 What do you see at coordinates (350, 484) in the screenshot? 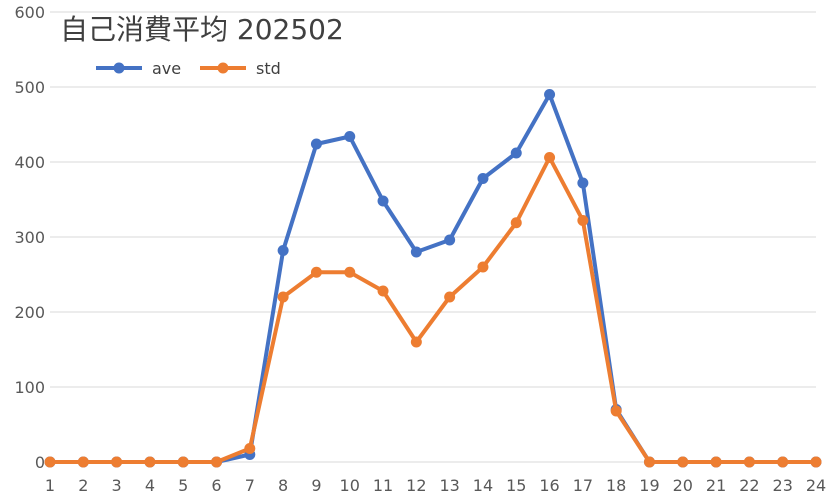
I see `x-tick-label: 10` at bounding box center [350, 484].